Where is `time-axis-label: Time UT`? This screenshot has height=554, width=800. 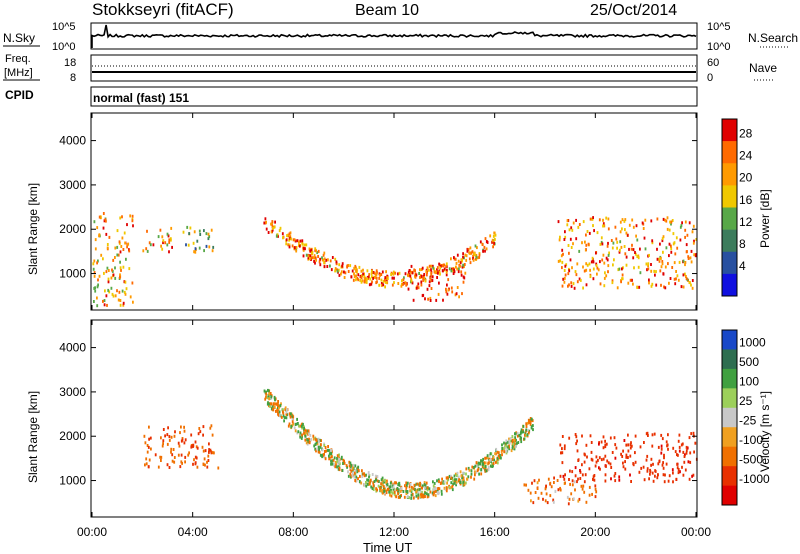
time-axis-label: Time UT is located at coordinates (387, 547).